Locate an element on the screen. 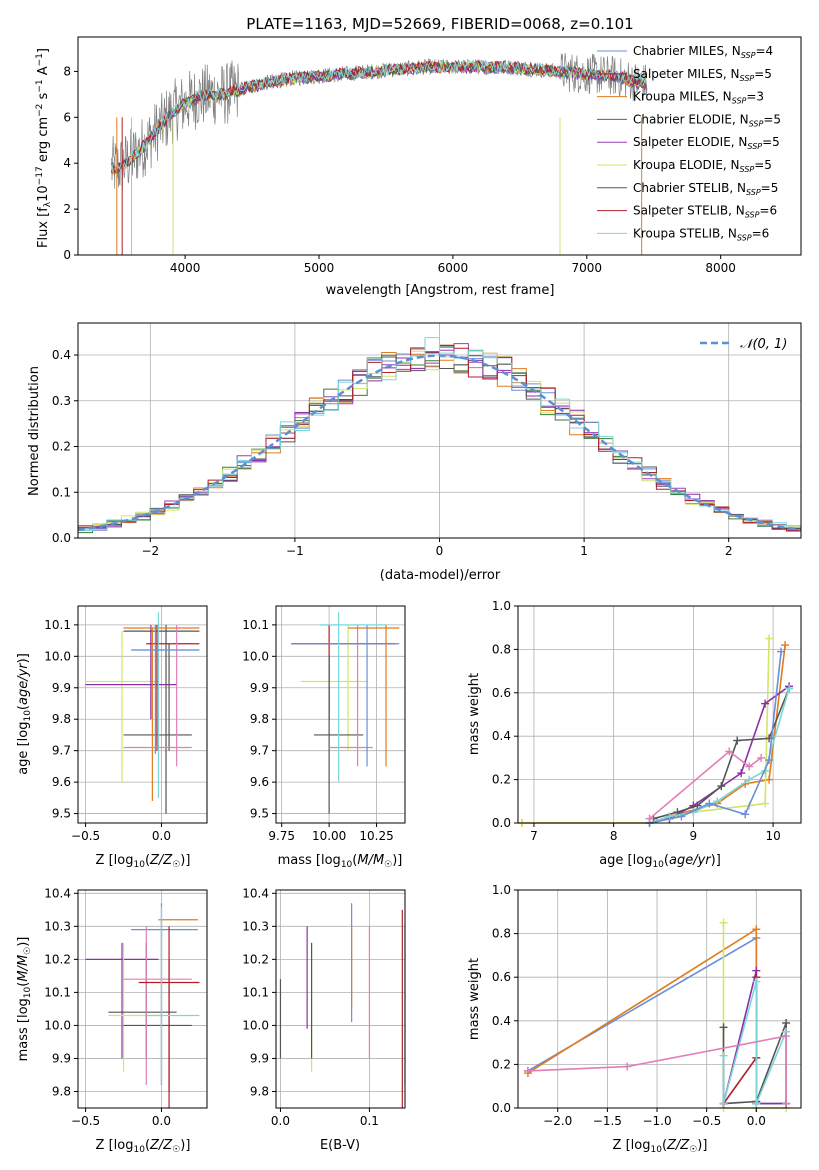 This screenshot has width=819, height=1170. legend-entry: Kroupa STELIB, NSSP=6 is located at coordinates (701, 234).